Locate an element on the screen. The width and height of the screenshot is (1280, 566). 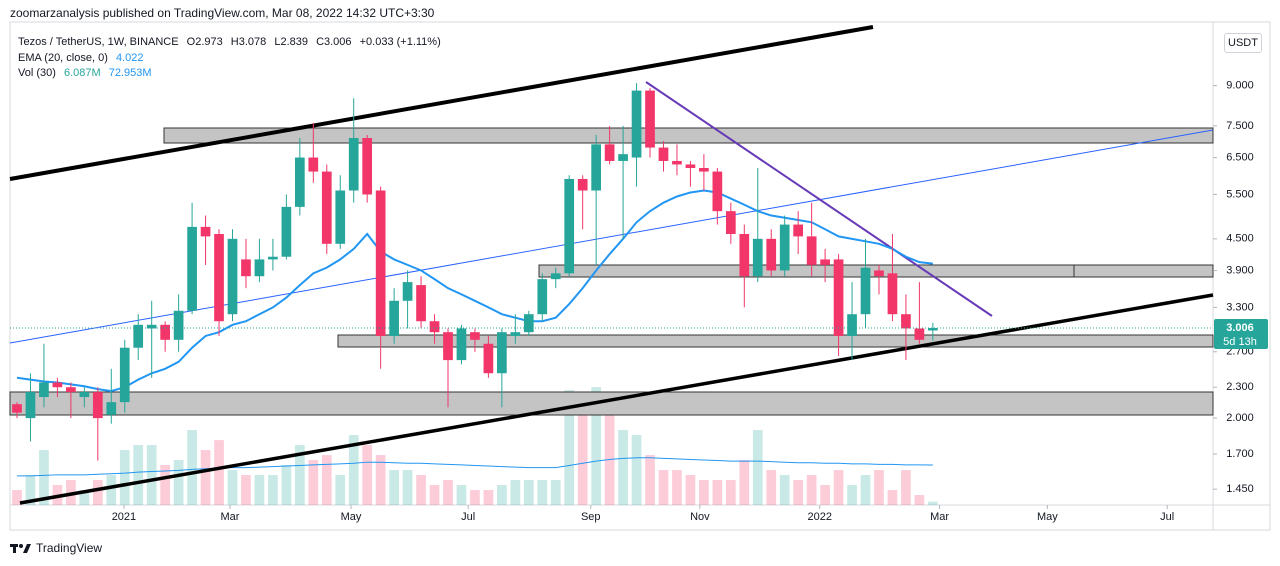
resistance-zone is located at coordinates (688, 135).